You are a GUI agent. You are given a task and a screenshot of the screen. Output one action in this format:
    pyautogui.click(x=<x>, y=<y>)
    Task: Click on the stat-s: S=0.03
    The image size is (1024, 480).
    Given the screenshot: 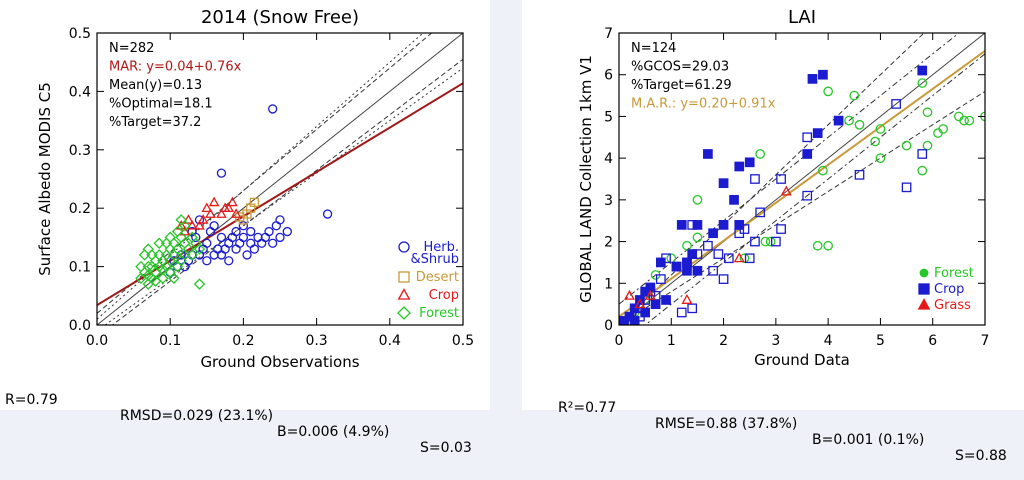 What is the action you would take?
    pyautogui.click(x=446, y=448)
    